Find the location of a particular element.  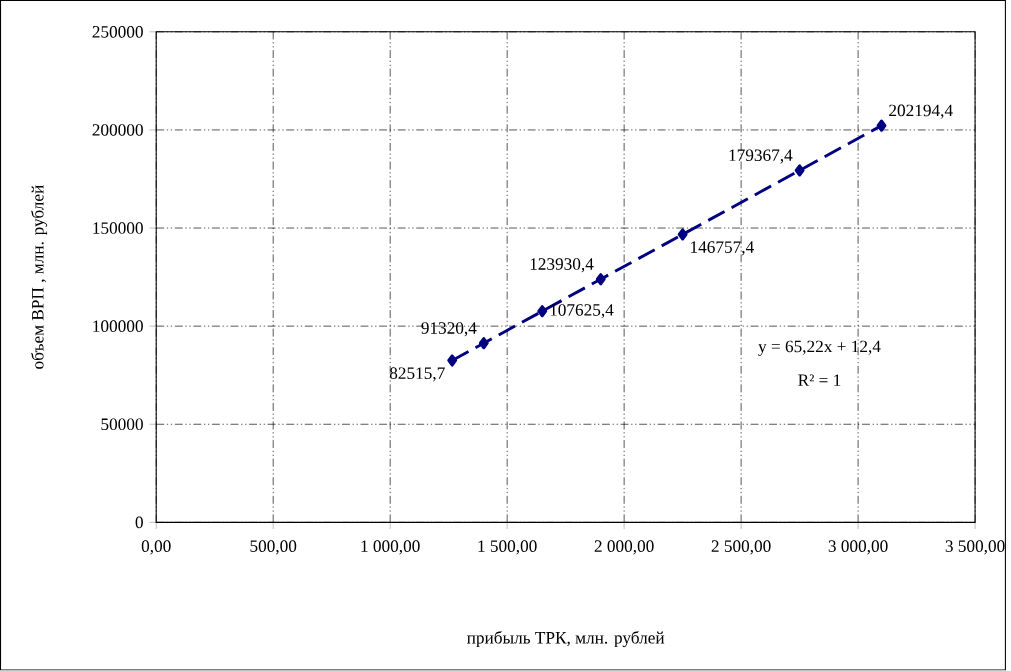

y-tick-label: 50000 is located at coordinates (122, 424).